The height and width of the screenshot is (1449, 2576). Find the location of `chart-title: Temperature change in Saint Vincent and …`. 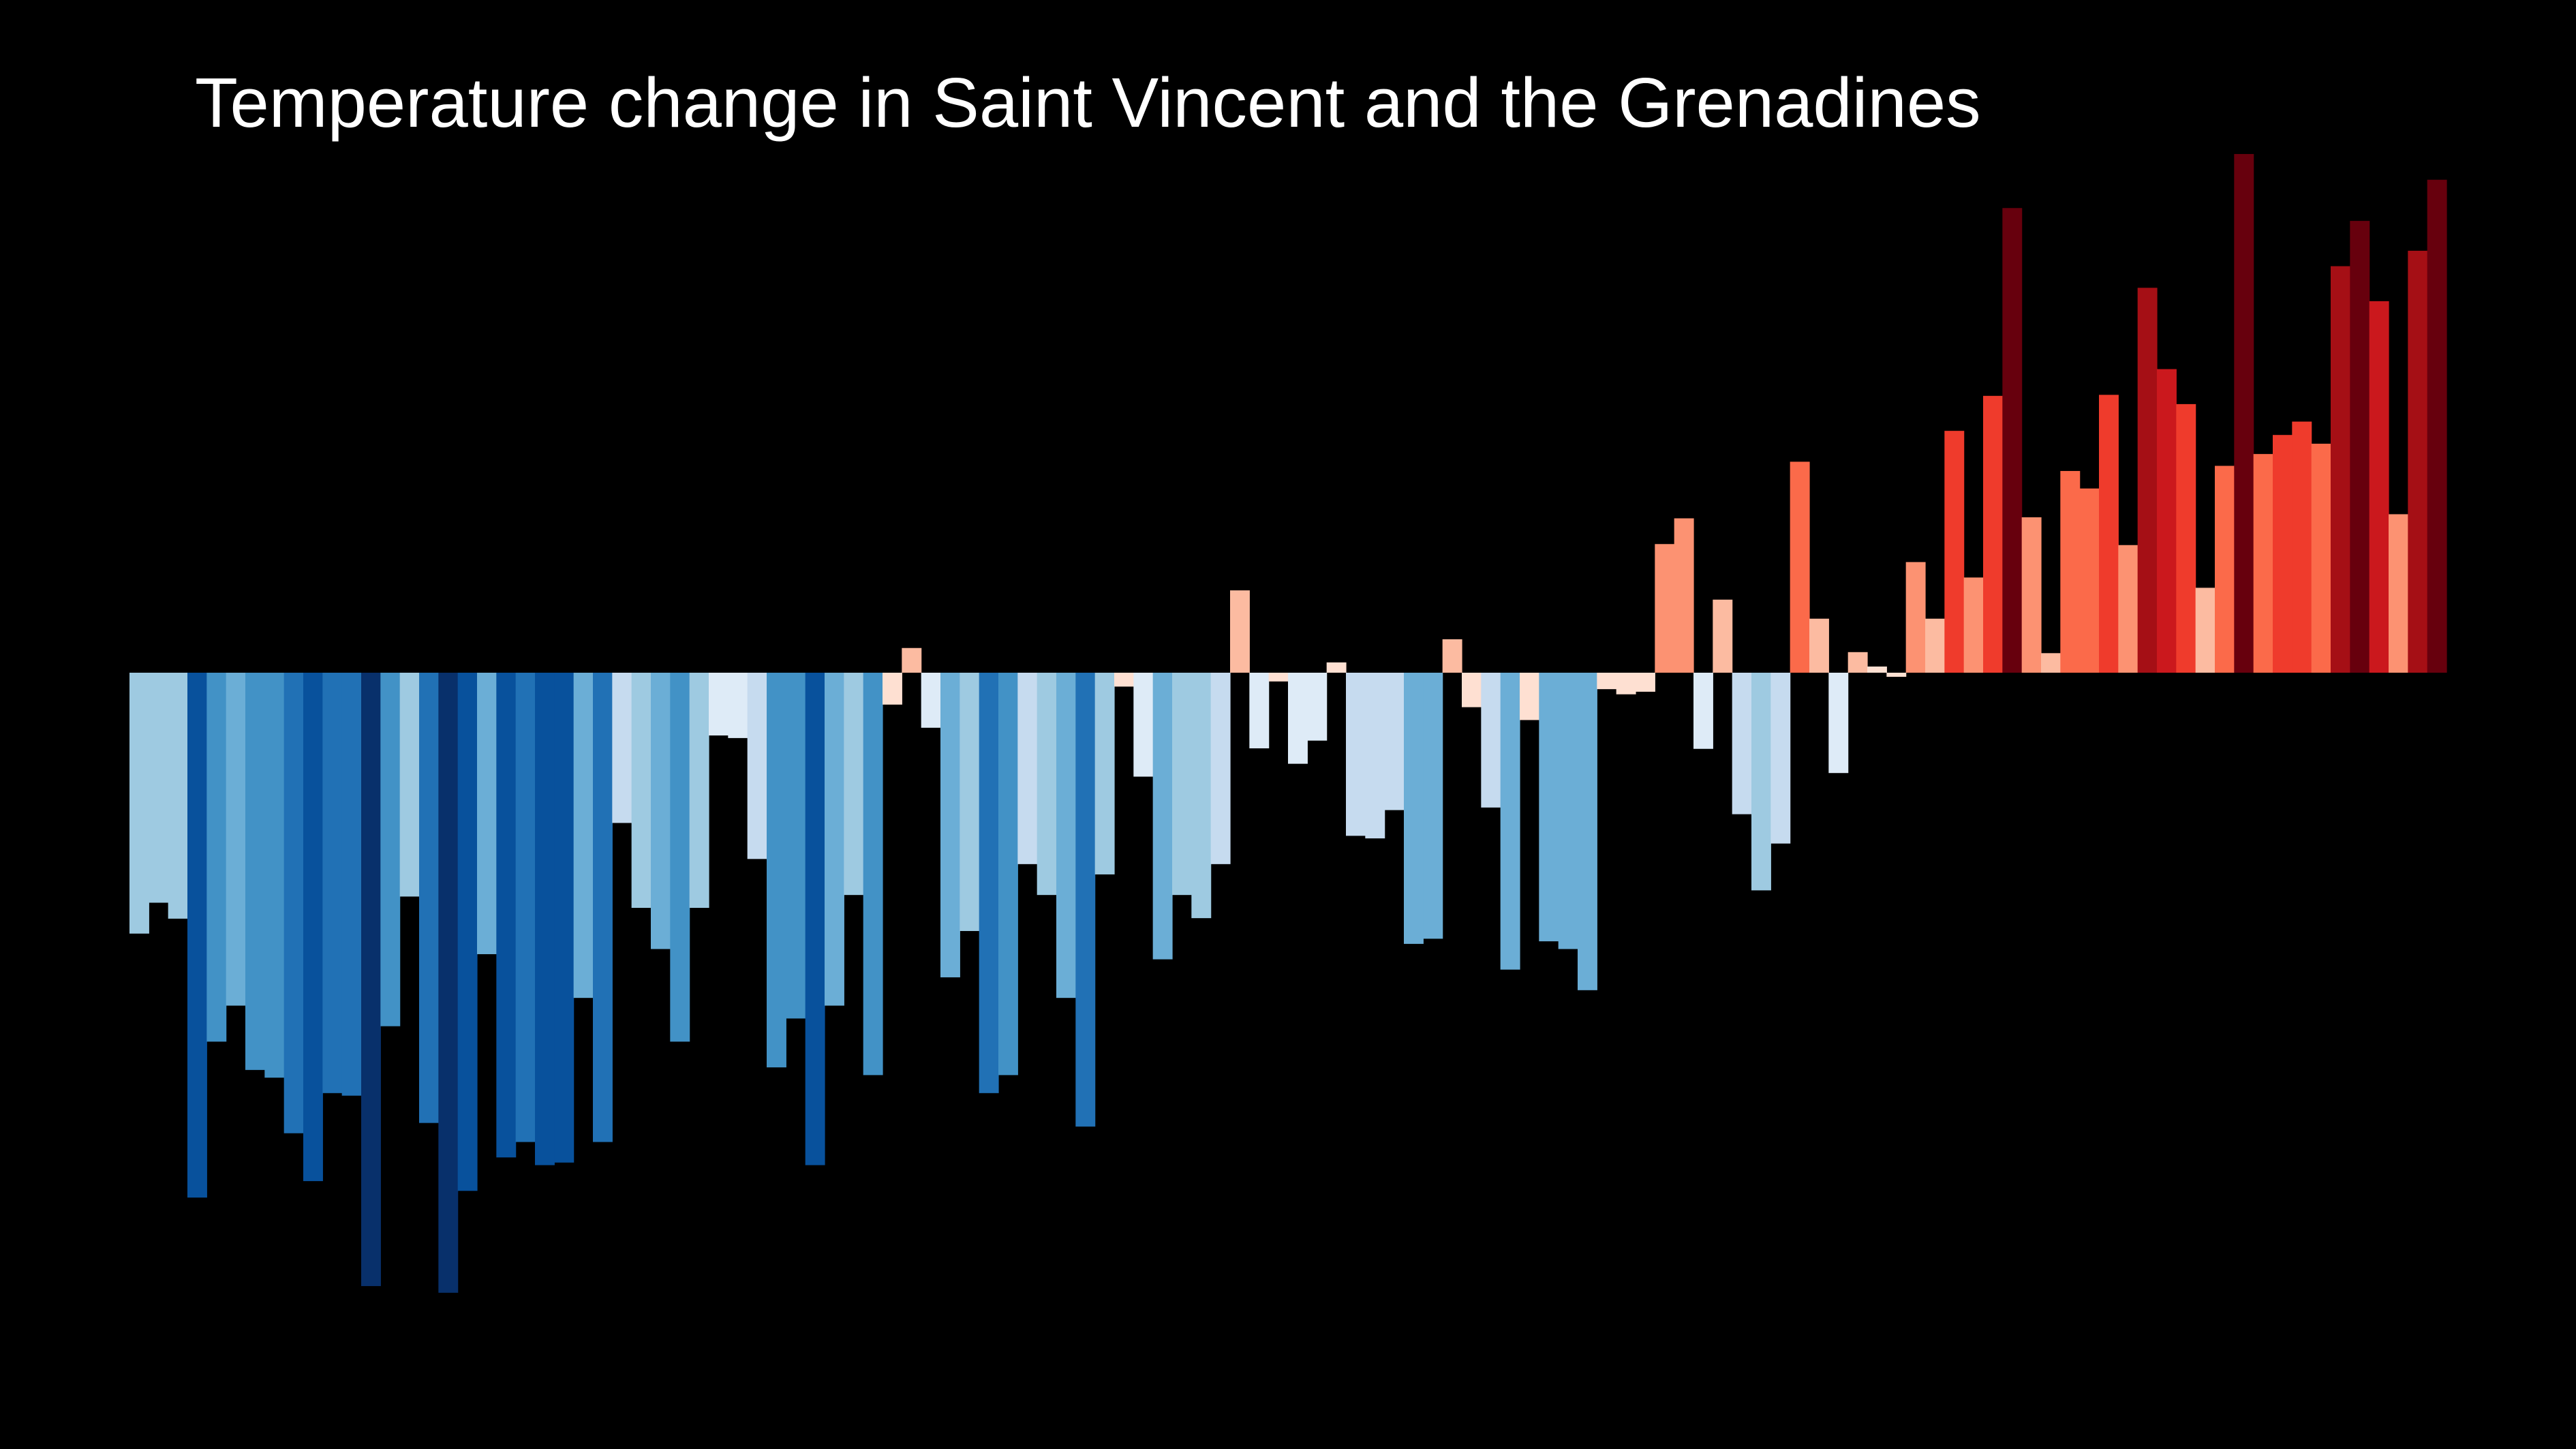

chart-title: Temperature change in Saint Vincent and … is located at coordinates (1088, 103).